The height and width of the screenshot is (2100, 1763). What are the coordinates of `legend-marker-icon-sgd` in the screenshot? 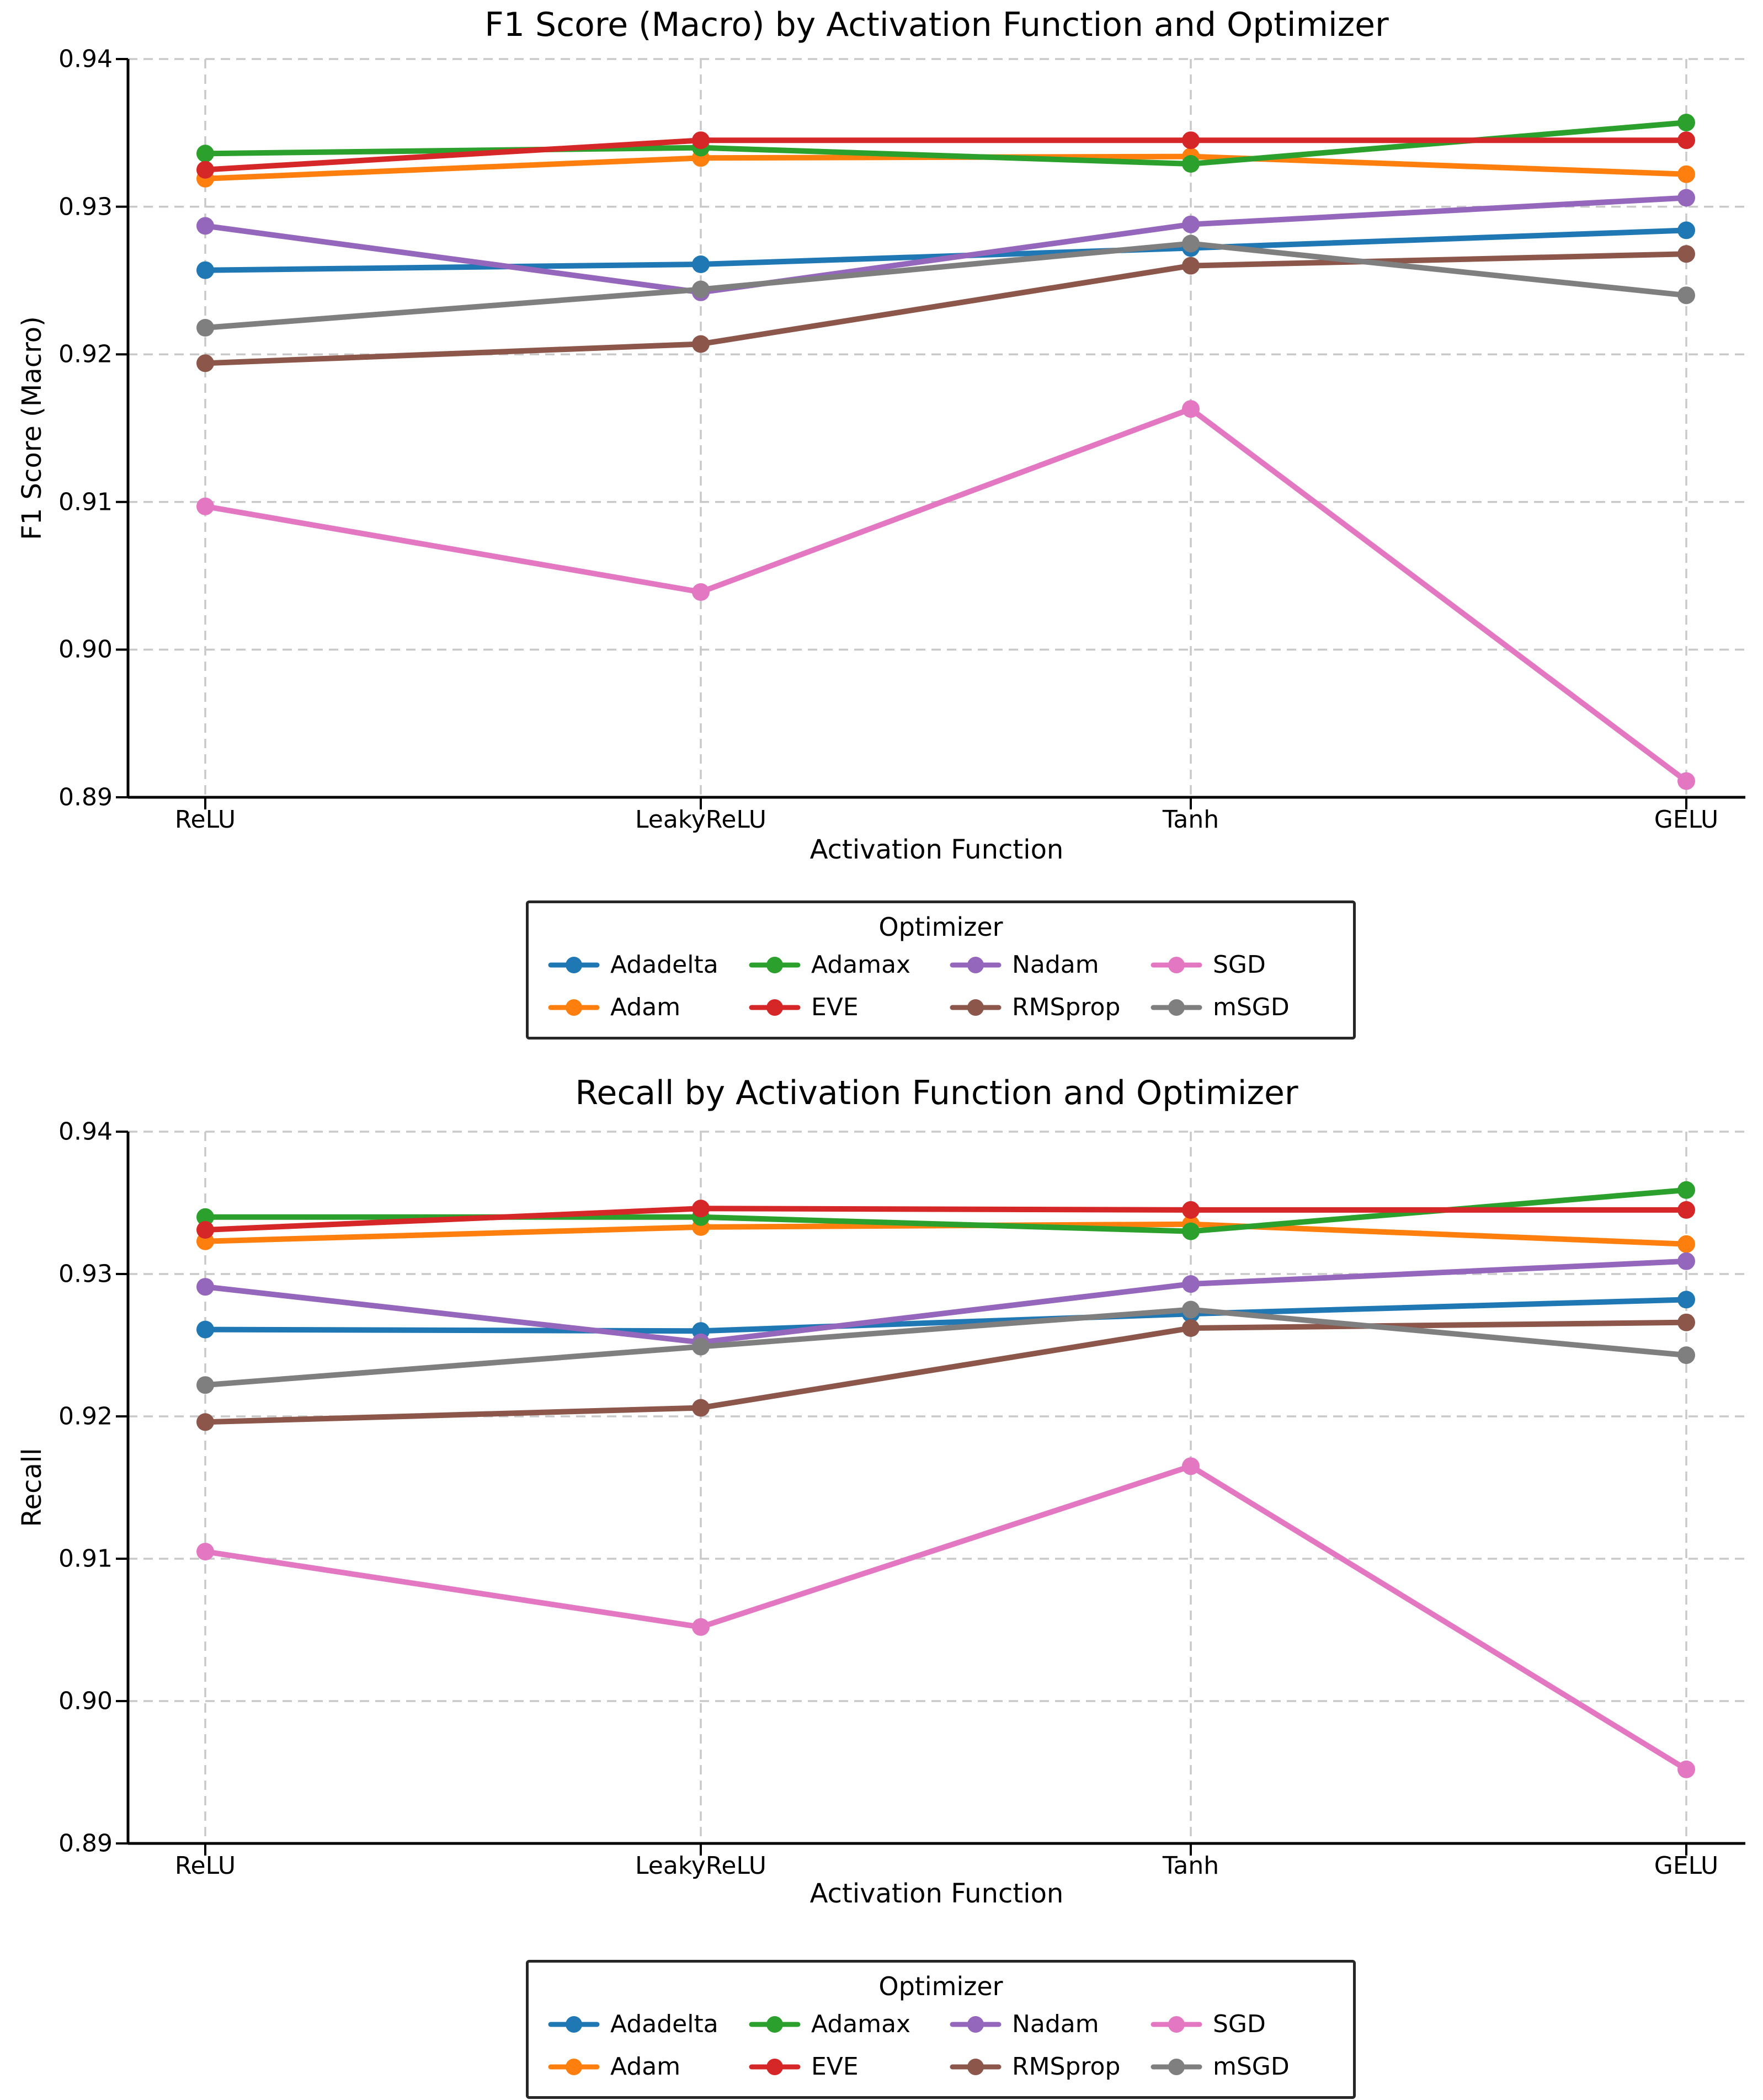 It's located at (1176, 964).